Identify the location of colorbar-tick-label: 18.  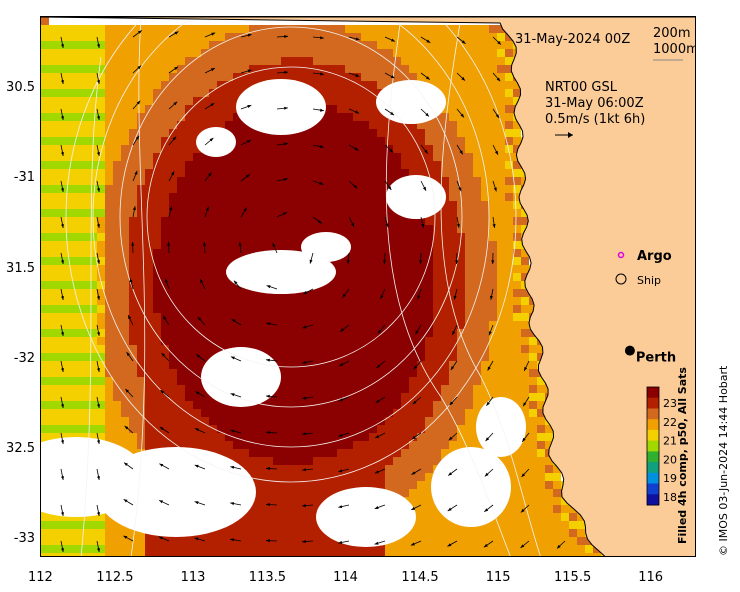
(670, 497).